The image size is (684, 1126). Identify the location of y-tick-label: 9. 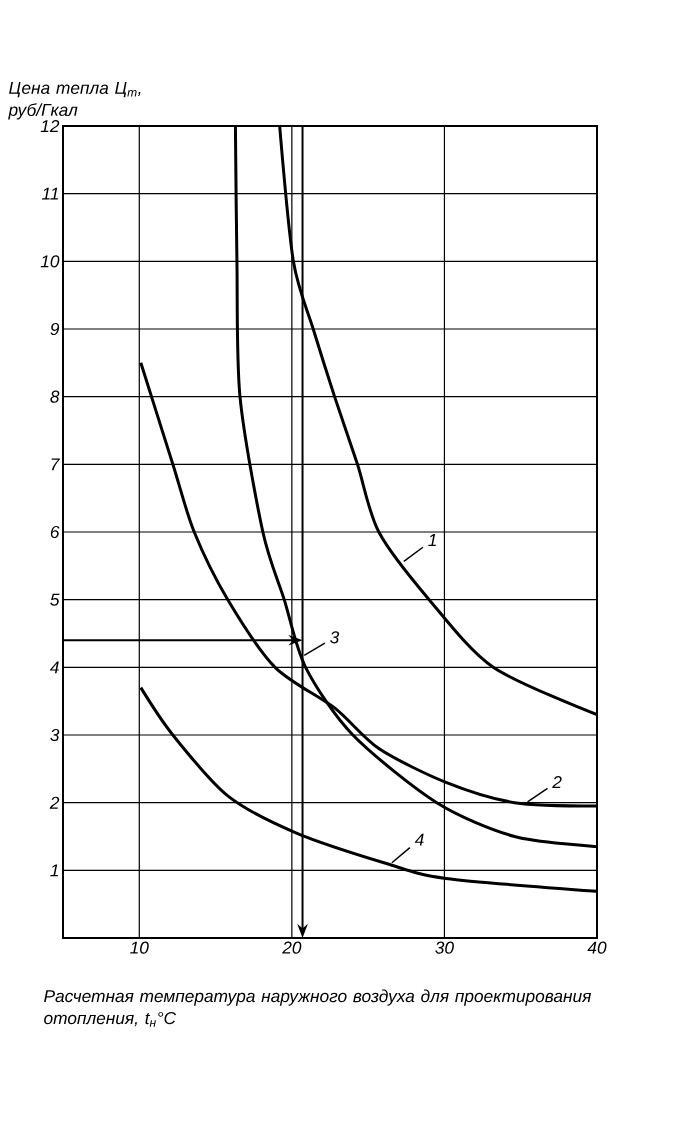
(55, 329).